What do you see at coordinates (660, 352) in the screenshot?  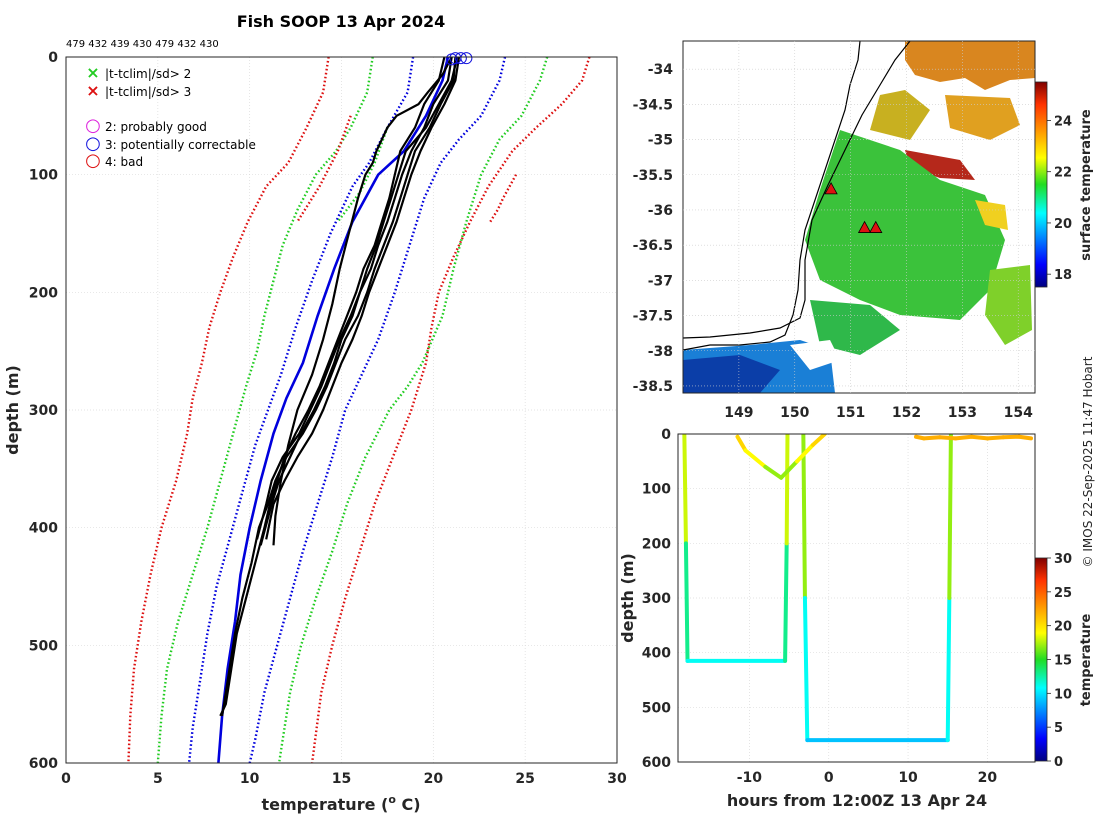 I see `map-y-tick--38: -38` at bounding box center [660, 352].